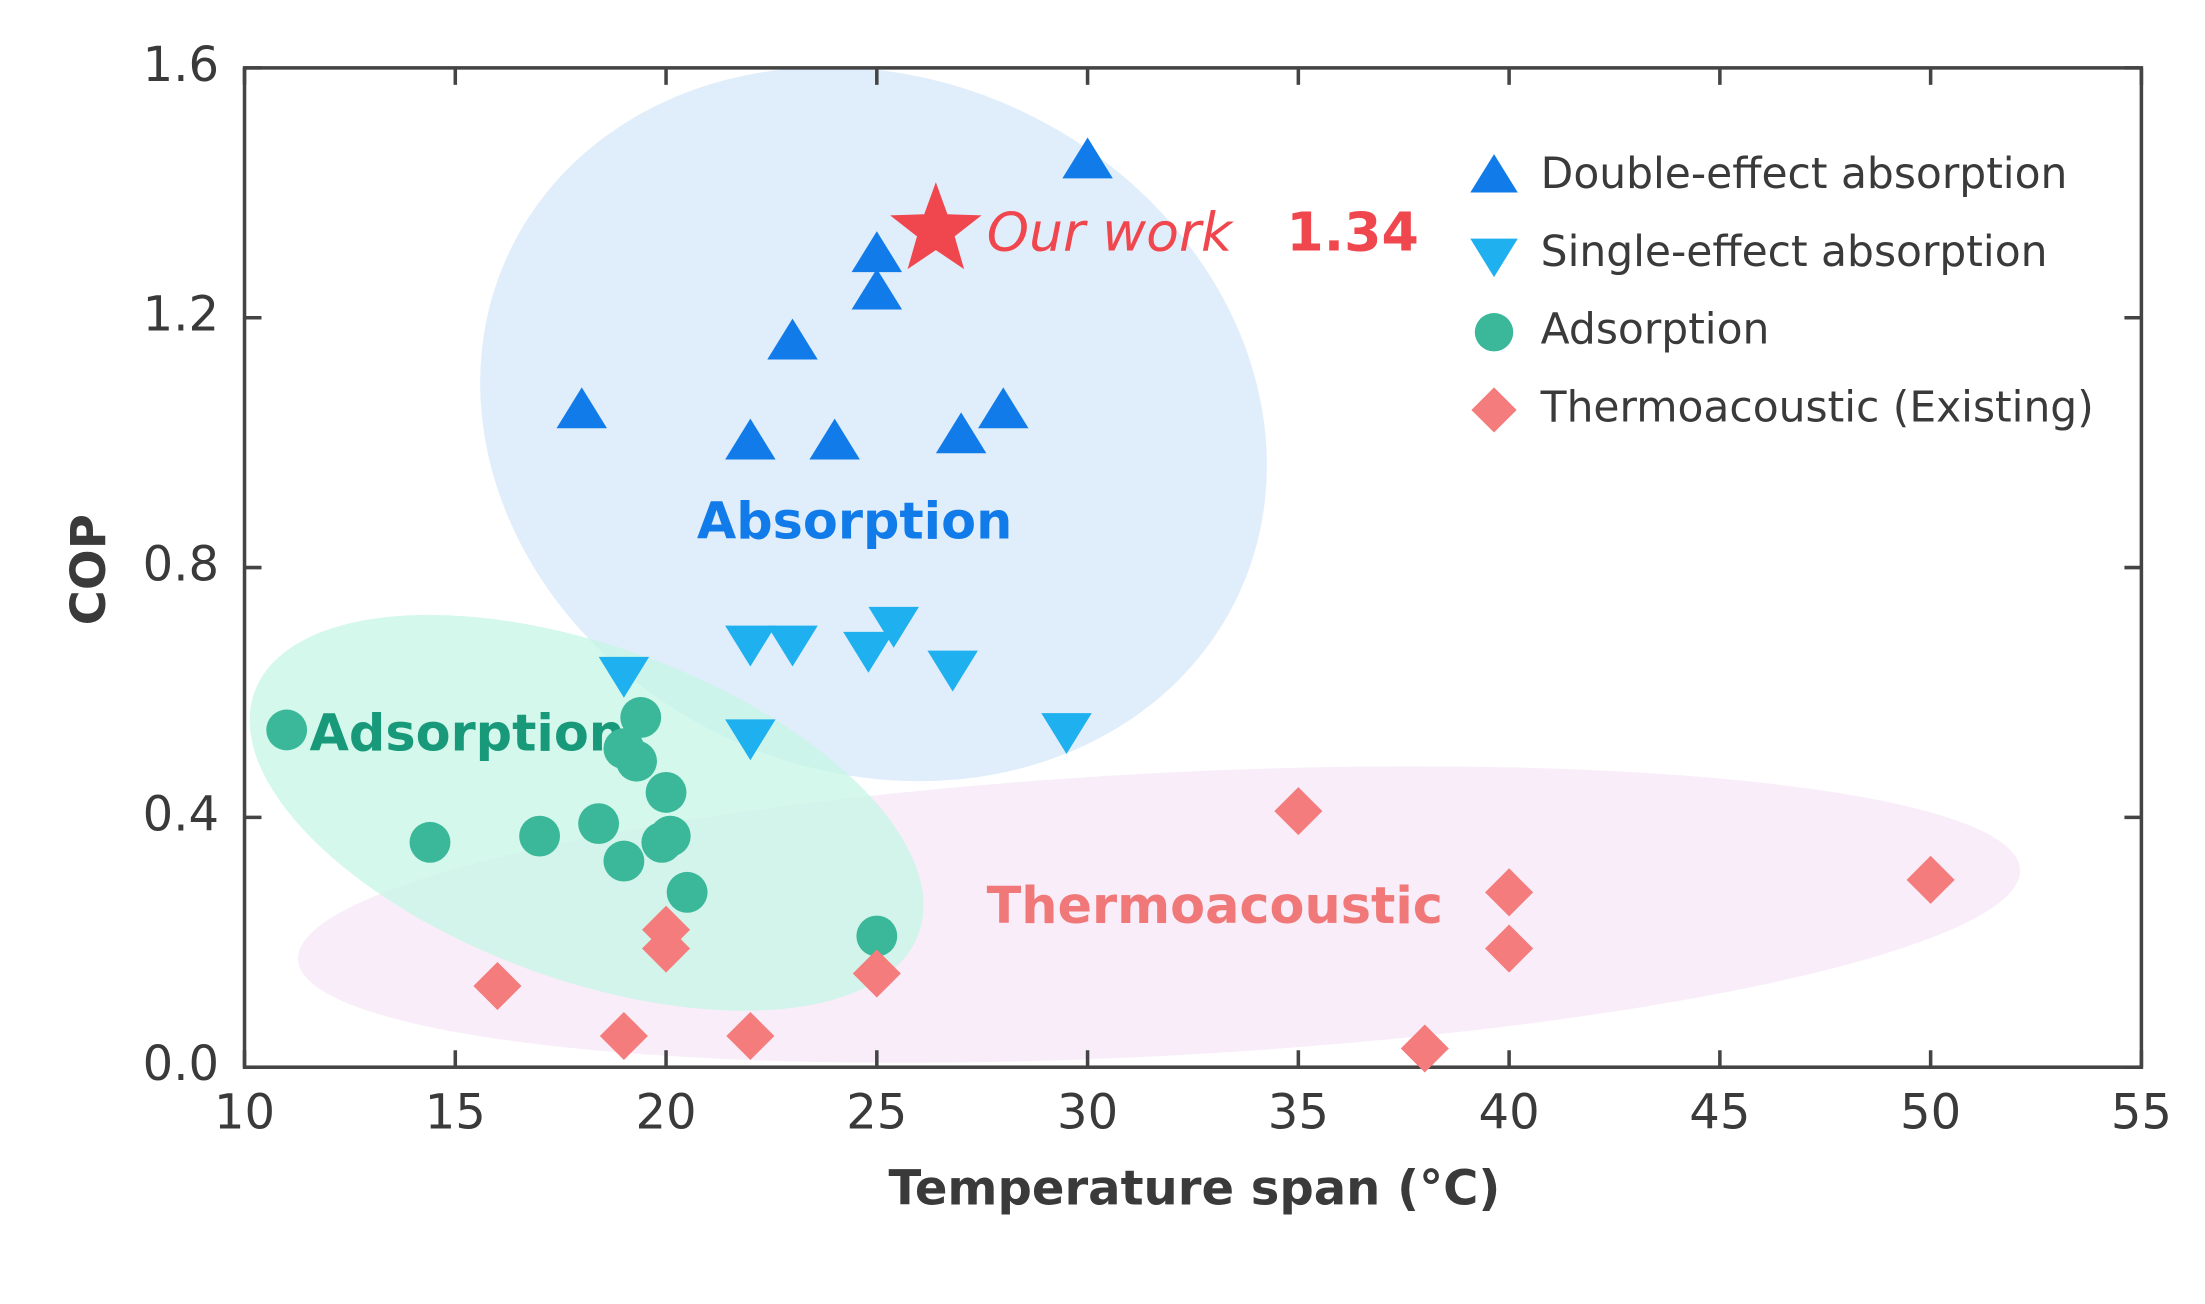 The width and height of the screenshot is (2205, 1304). Describe the element at coordinates (936, 226) in the screenshot. I see `highlight-star` at that location.